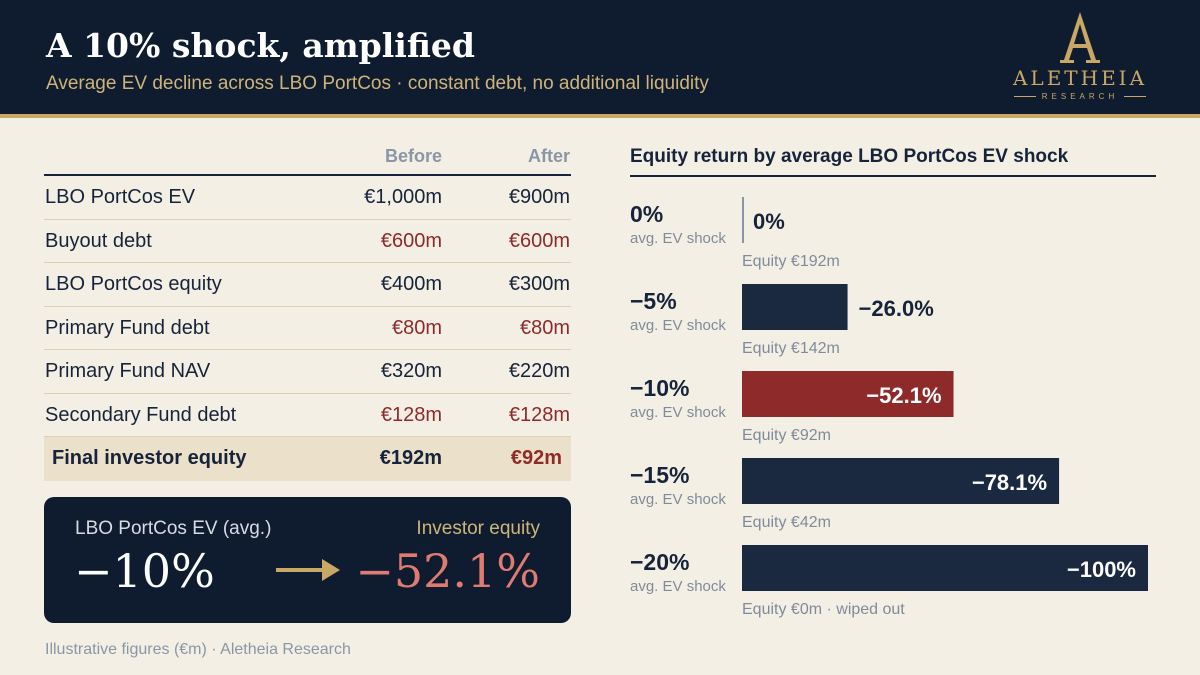 This screenshot has height=675, width=1200. I want to click on table-row: Secondary Fund debt €128m €128m, so click(307, 415).